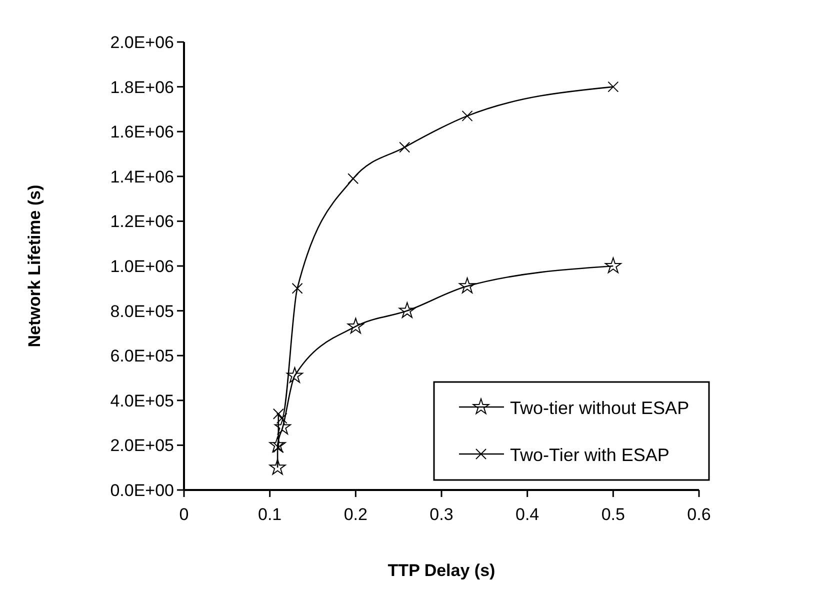  Describe the element at coordinates (356, 514) in the screenshot. I see `x-tick-label: 0.2` at that location.